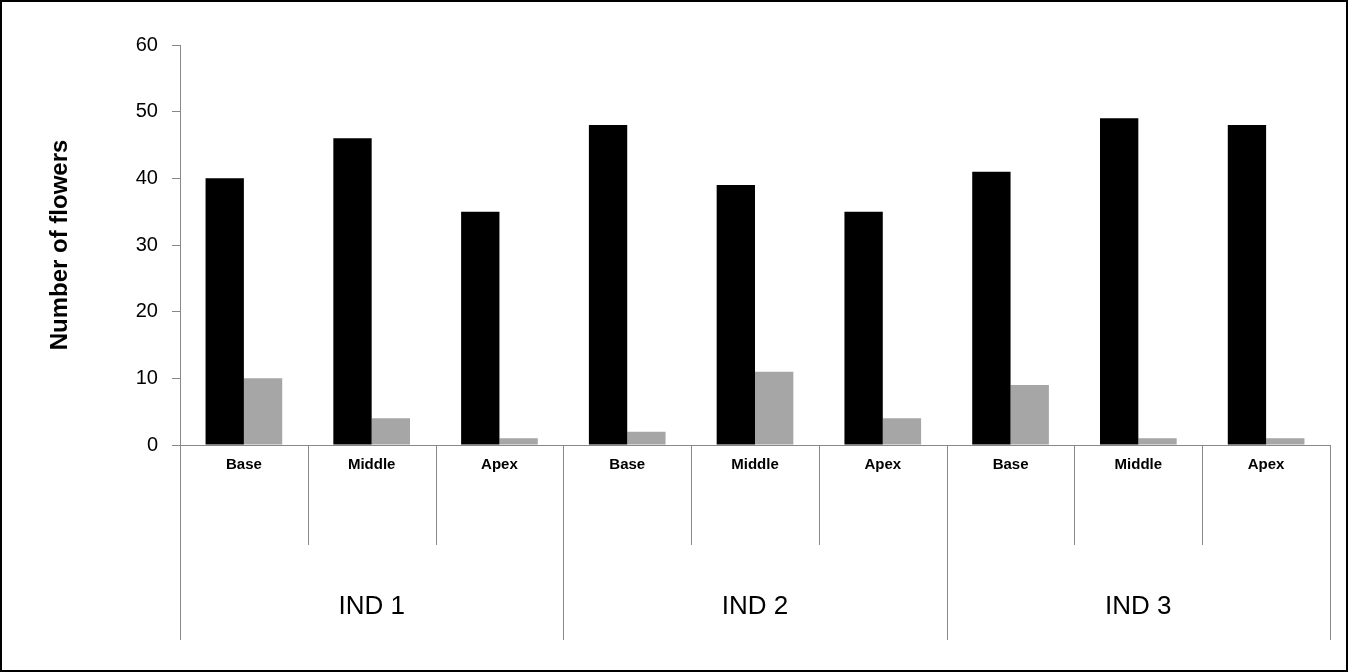  What do you see at coordinates (146, 310) in the screenshot?
I see `y-tick-label: 20` at bounding box center [146, 310].